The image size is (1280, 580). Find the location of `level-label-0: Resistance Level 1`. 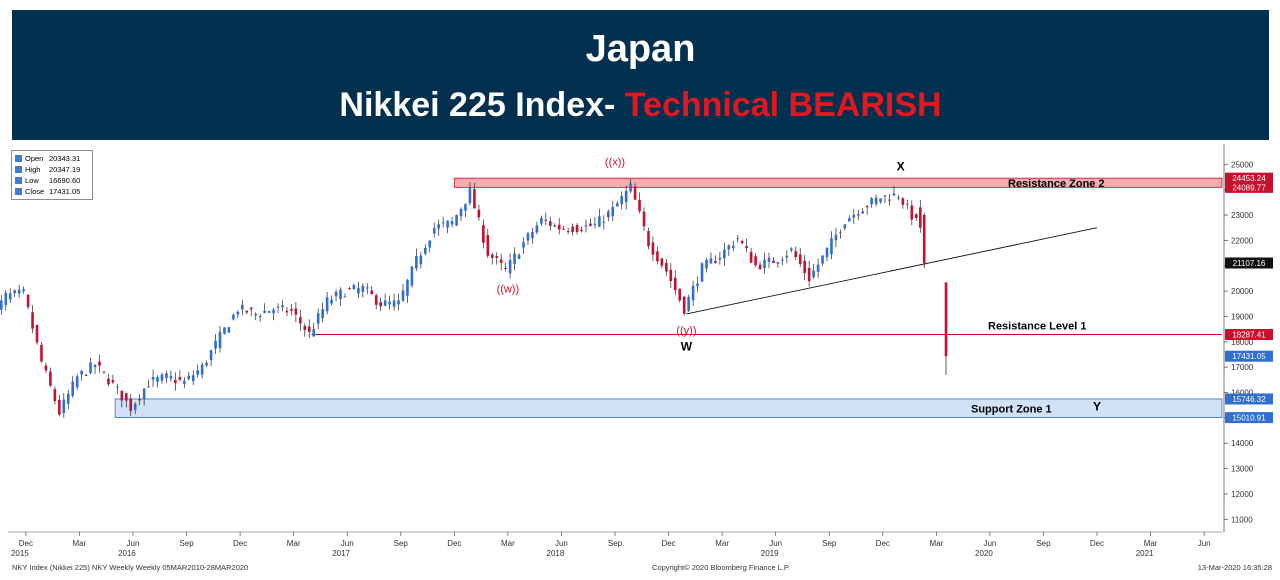

level-label-0: Resistance Level 1 is located at coordinates (1037, 327).